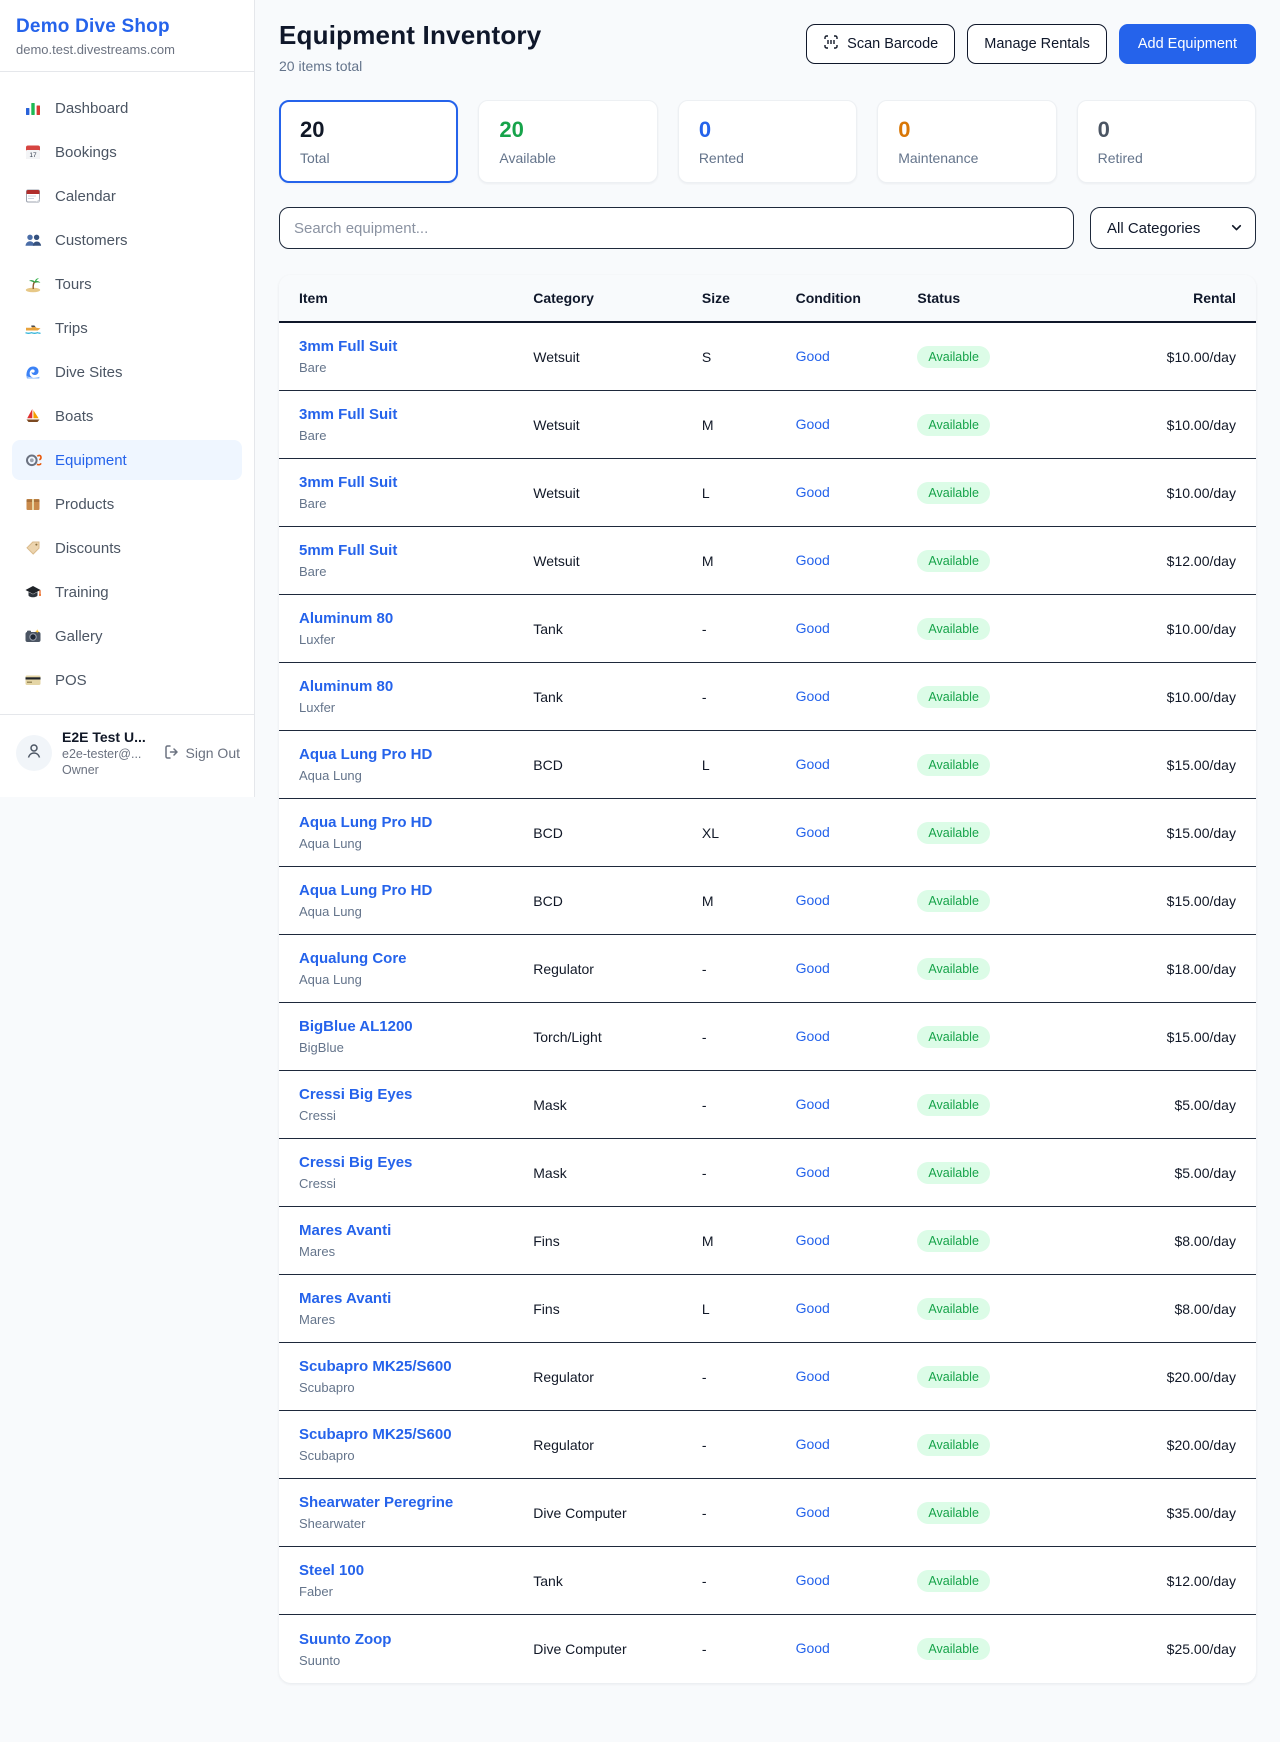 This screenshot has height=1742, width=1280. I want to click on bar-chart-icon, so click(33, 108).